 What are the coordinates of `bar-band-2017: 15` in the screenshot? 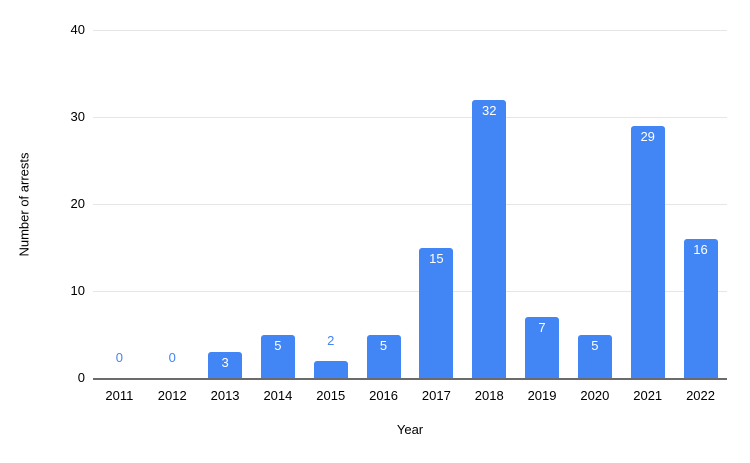 It's located at (436, 204).